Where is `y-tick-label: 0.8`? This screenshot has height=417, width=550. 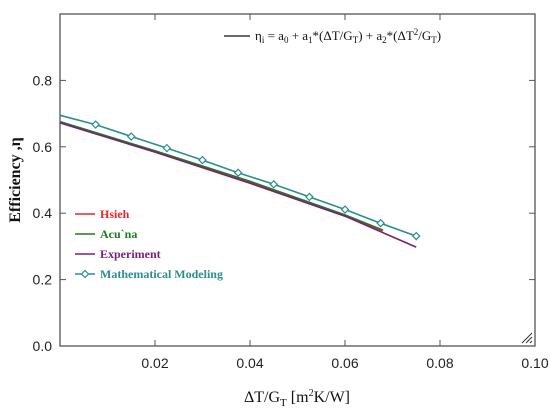 y-tick-label: 0.8 is located at coordinates (43, 80).